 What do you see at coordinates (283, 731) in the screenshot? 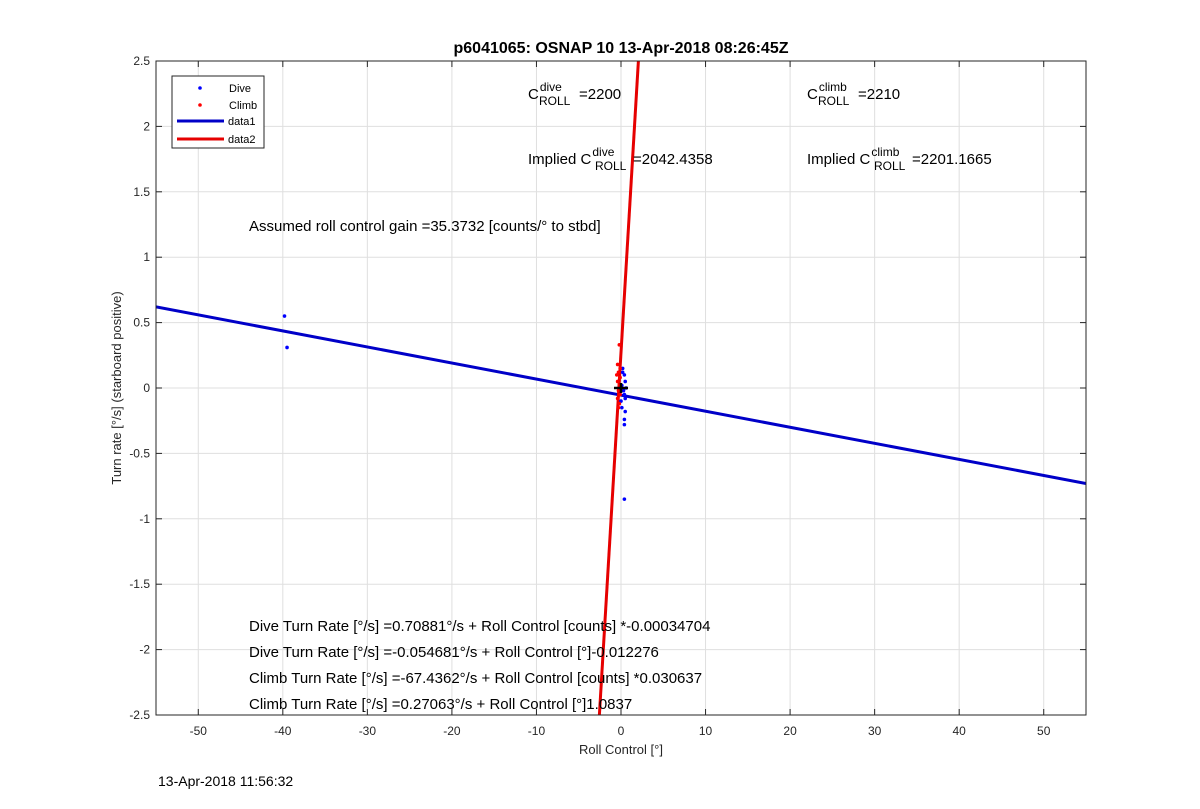
I see `x-tick-label: -40` at bounding box center [283, 731].